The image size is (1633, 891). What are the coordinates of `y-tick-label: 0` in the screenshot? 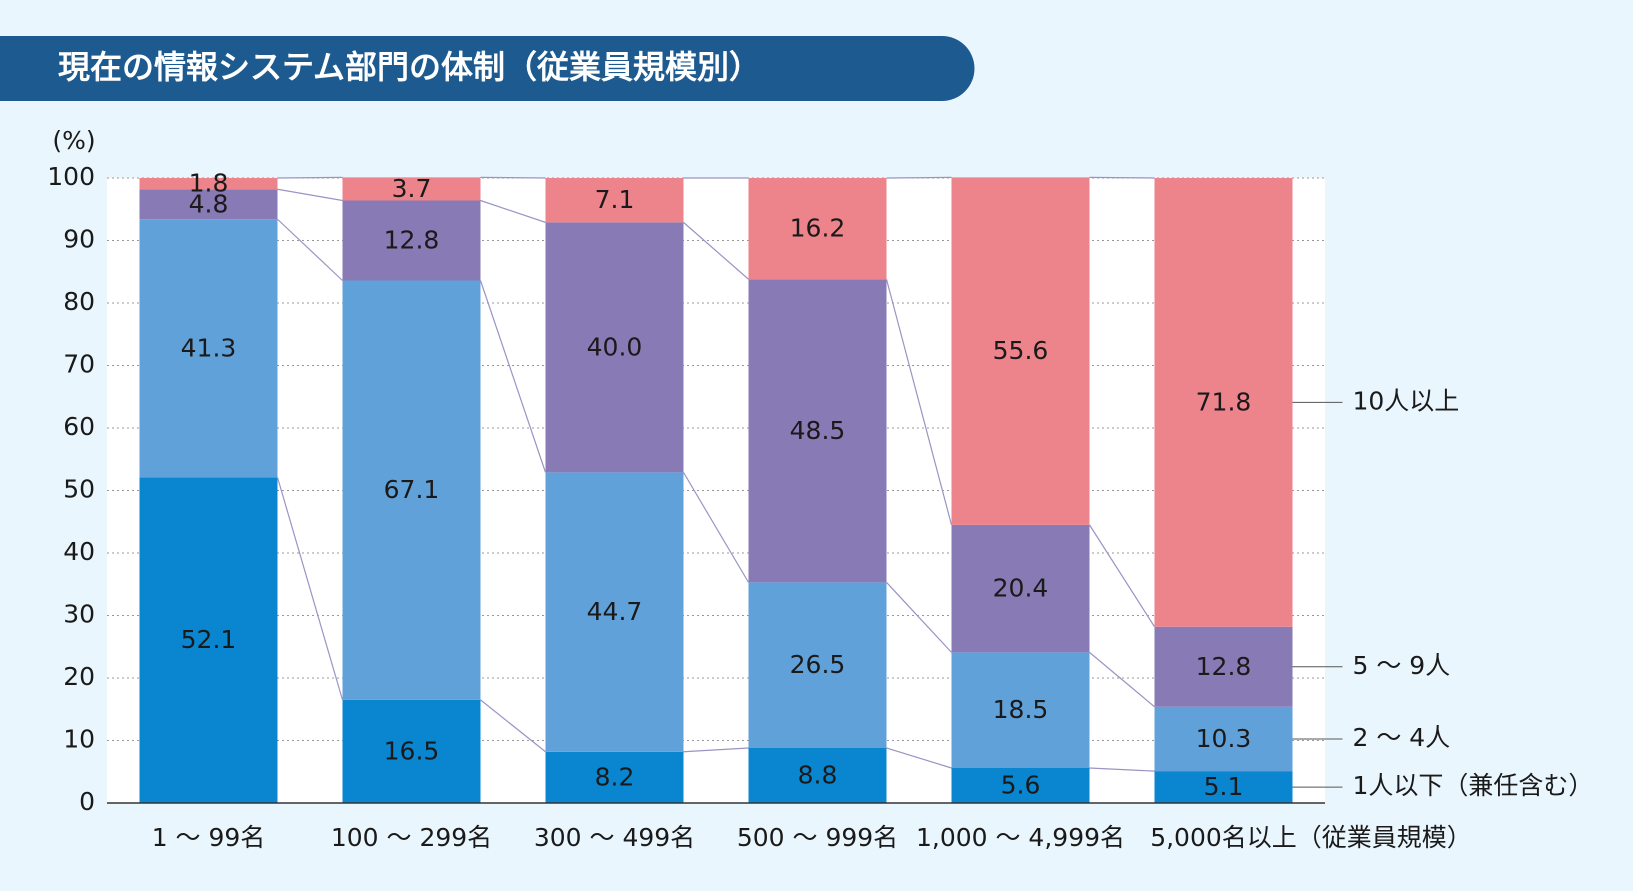 It's located at (87, 801).